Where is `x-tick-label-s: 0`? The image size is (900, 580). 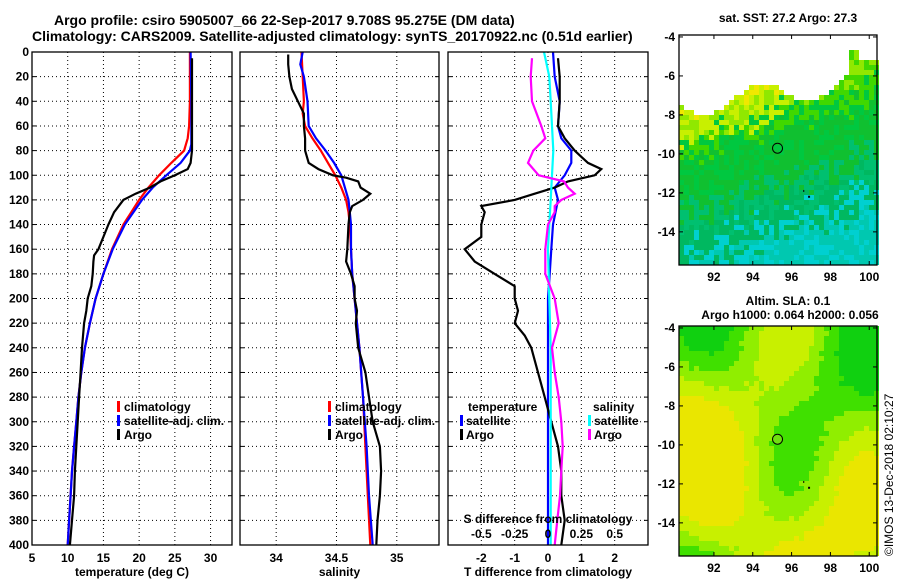
x-tick-label-s: 0 is located at coordinates (548, 534).